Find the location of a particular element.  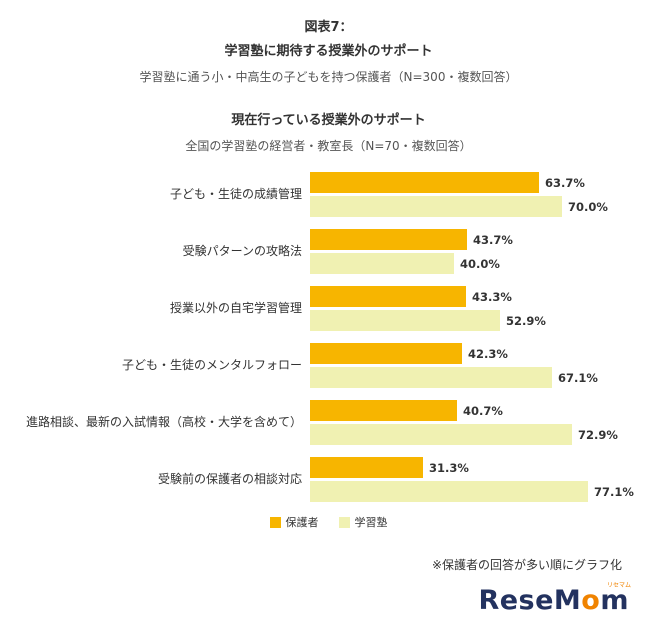

category-label: 受験前の保護者の相談対応 is located at coordinates (229, 479).